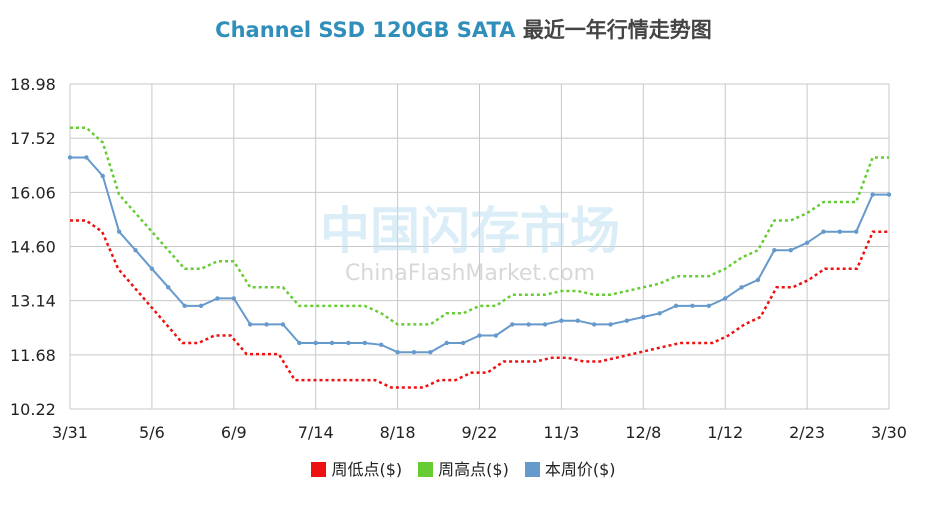 This screenshot has width=927, height=505. Describe the element at coordinates (643, 432) in the screenshot. I see `x-tick-label: 12/8` at that location.